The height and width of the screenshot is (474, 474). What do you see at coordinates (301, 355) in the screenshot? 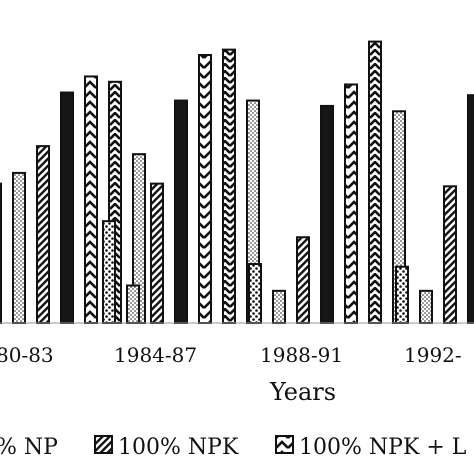
I see `tick-label: 1988-91` at bounding box center [301, 355].